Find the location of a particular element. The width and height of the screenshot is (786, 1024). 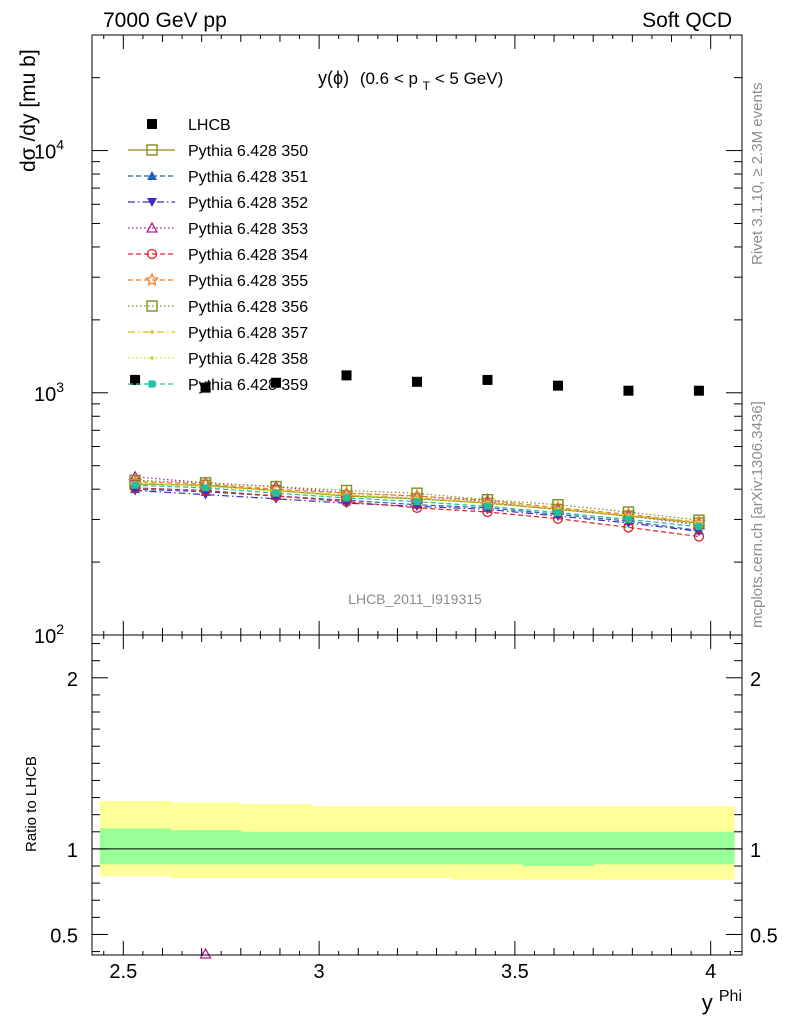

series-lhcb is located at coordinates (417, 383).